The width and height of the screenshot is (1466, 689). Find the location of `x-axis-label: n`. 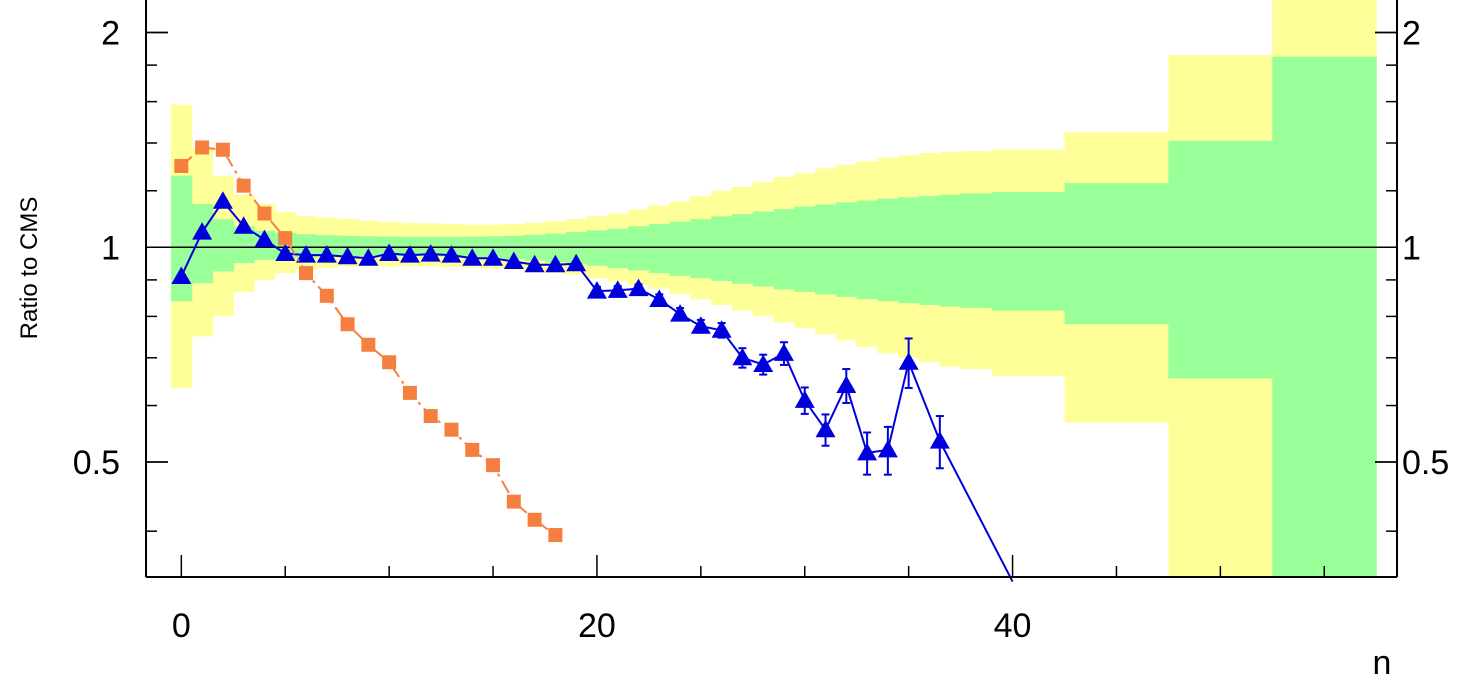

x-axis-label: n is located at coordinates (1382, 663).